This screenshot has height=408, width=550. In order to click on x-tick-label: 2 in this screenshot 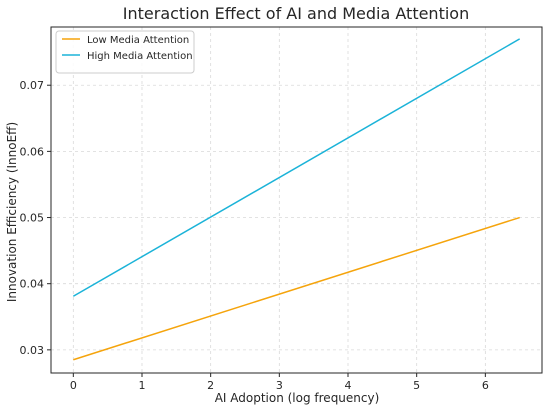, I will do `click(210, 385)`.